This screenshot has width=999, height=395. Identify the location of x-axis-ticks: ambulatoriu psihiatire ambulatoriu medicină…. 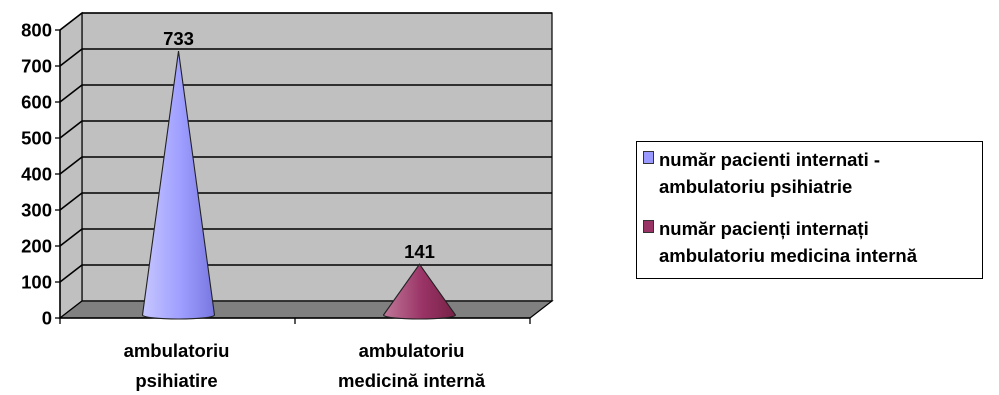
(295, 354).